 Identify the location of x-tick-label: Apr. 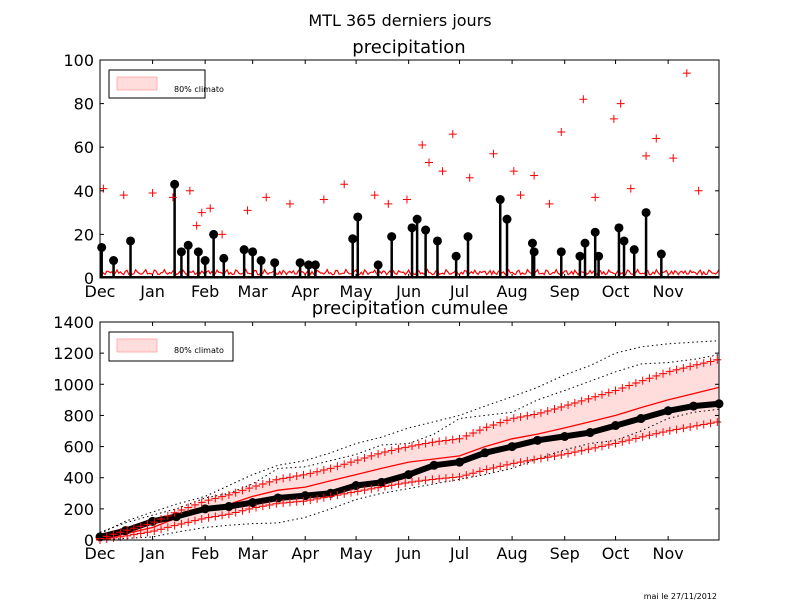
(305, 553).